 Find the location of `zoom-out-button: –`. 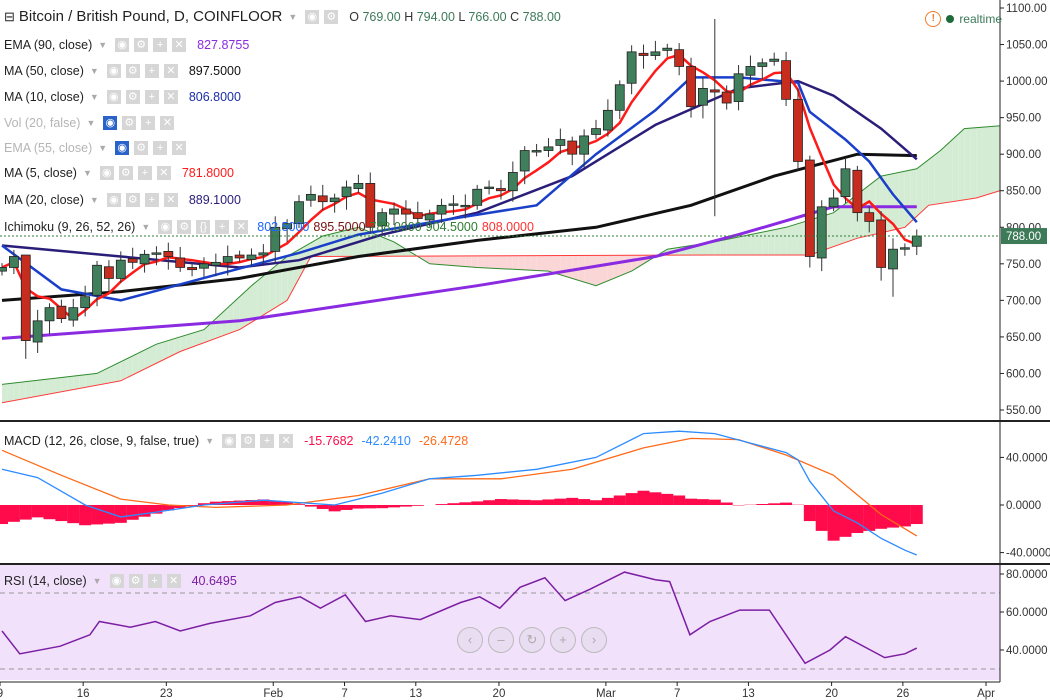

zoom-out-button: – is located at coordinates (501, 640).